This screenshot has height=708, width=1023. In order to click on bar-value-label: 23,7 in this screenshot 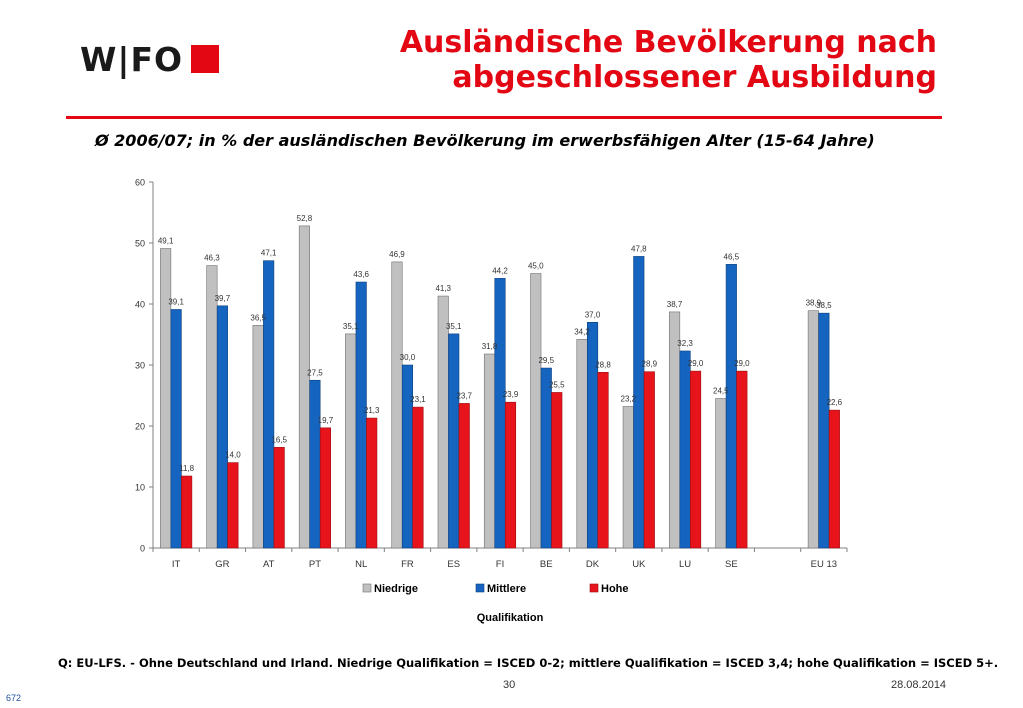, I will do `click(464, 395)`.